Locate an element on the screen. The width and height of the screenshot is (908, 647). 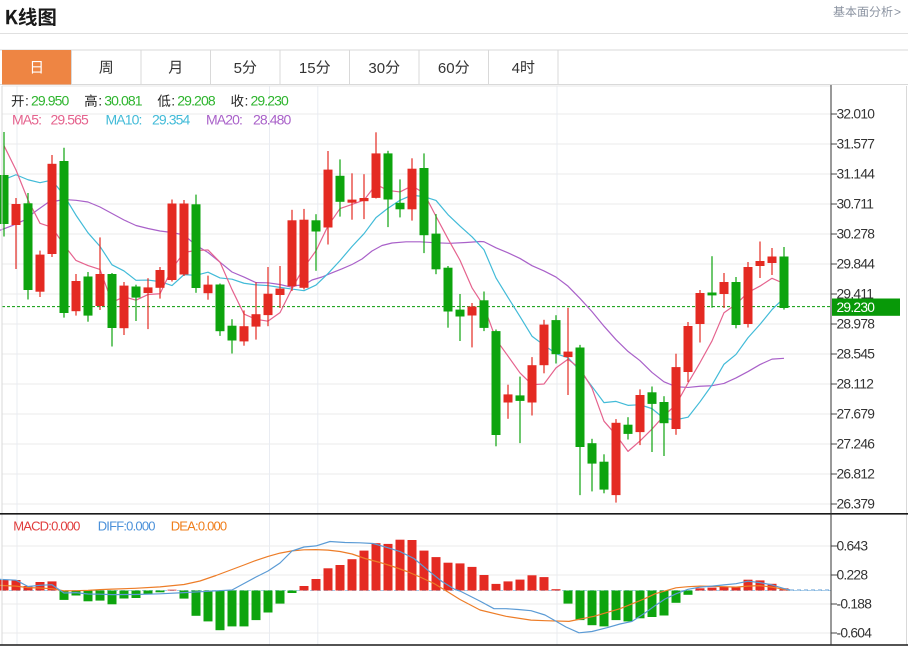
svg-text: -0.604 is located at coordinates (855, 633).